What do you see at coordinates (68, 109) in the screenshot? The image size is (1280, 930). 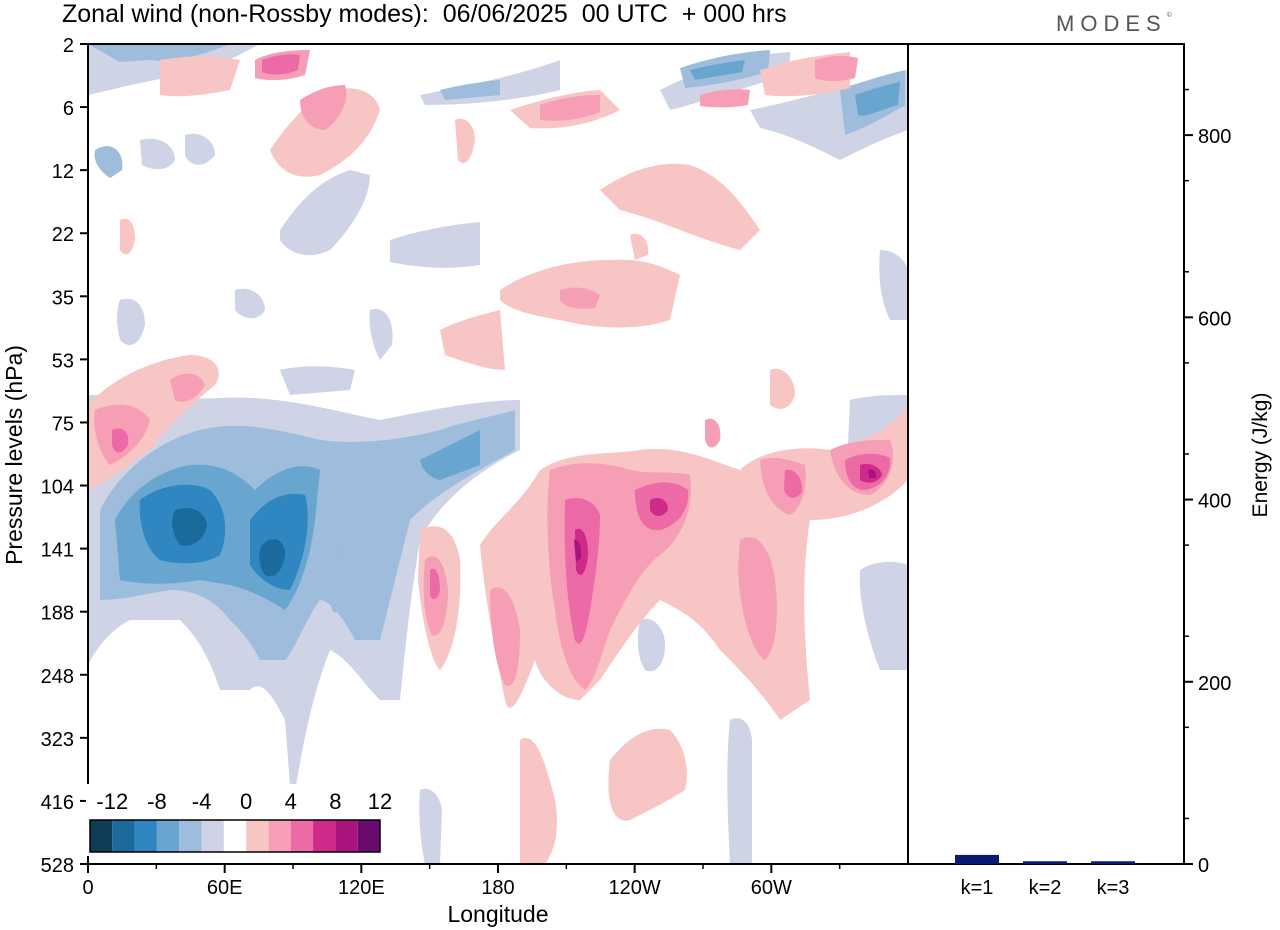 I see `y-tick-label: 6` at bounding box center [68, 109].